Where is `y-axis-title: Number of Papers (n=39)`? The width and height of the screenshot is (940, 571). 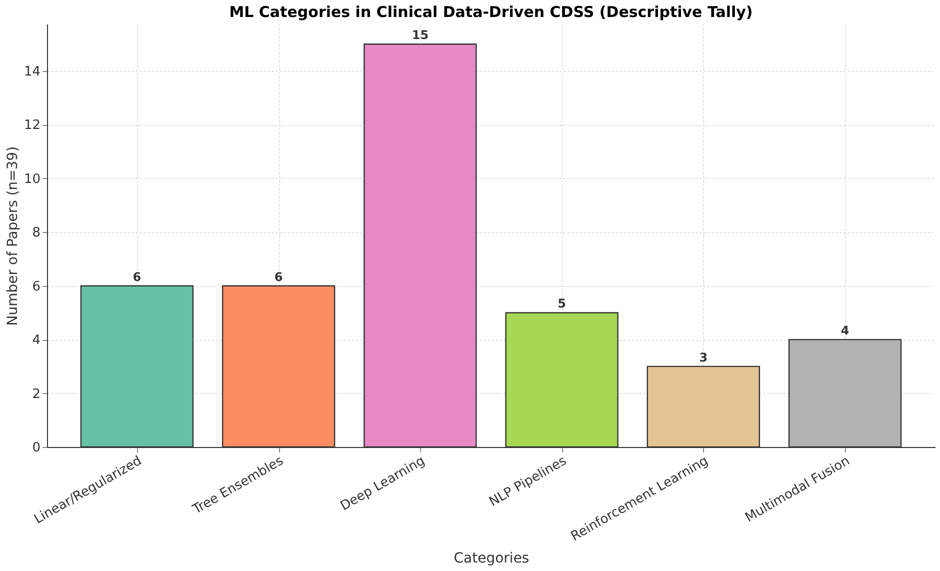
y-axis-title: Number of Papers (n=39) is located at coordinates (12, 236).